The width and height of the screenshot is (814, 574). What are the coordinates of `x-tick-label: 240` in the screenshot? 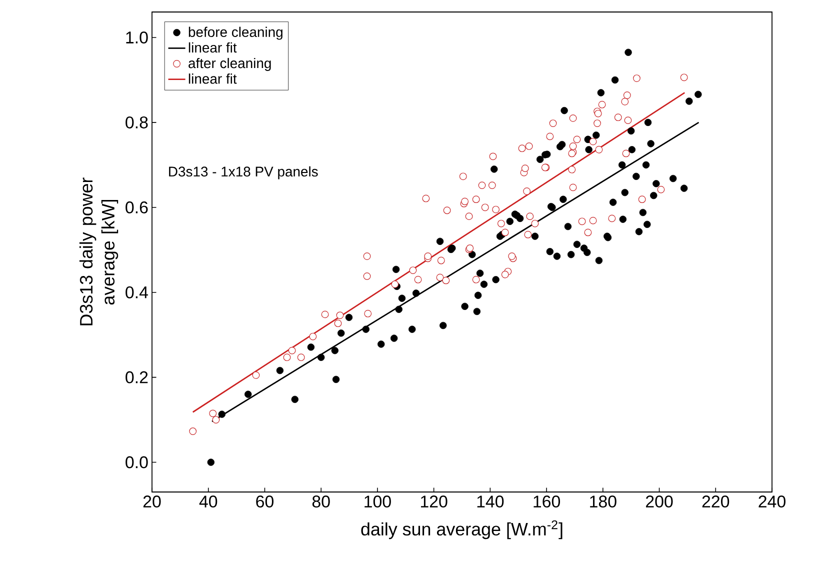 It's located at (772, 502).